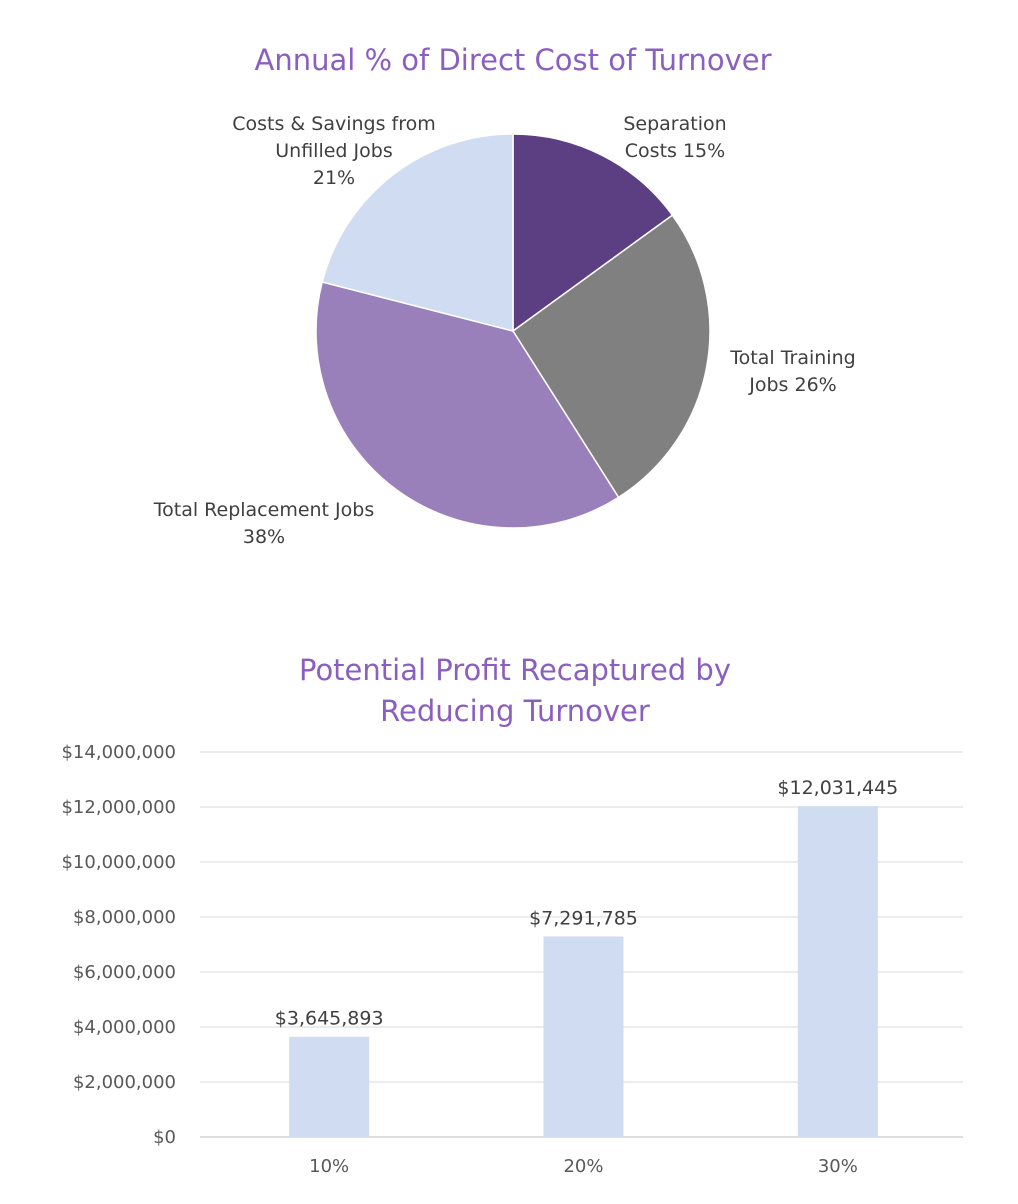 Image resolution: width=1018 pixels, height=1204 pixels. What do you see at coordinates (333, 151) in the screenshot?
I see `pie-data-label: Unfilled Jobs` at bounding box center [333, 151].